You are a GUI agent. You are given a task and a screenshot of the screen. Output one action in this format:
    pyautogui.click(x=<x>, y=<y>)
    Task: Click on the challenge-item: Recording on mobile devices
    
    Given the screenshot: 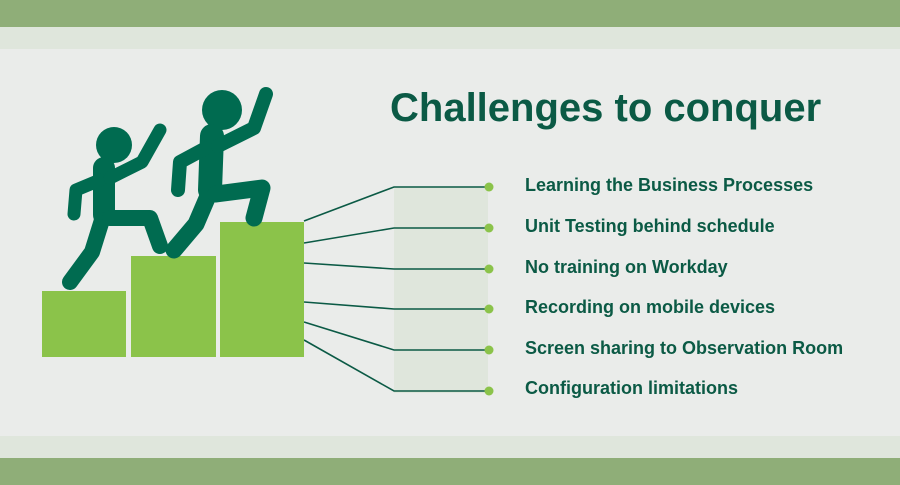 What is the action you would take?
    pyautogui.click(x=650, y=307)
    